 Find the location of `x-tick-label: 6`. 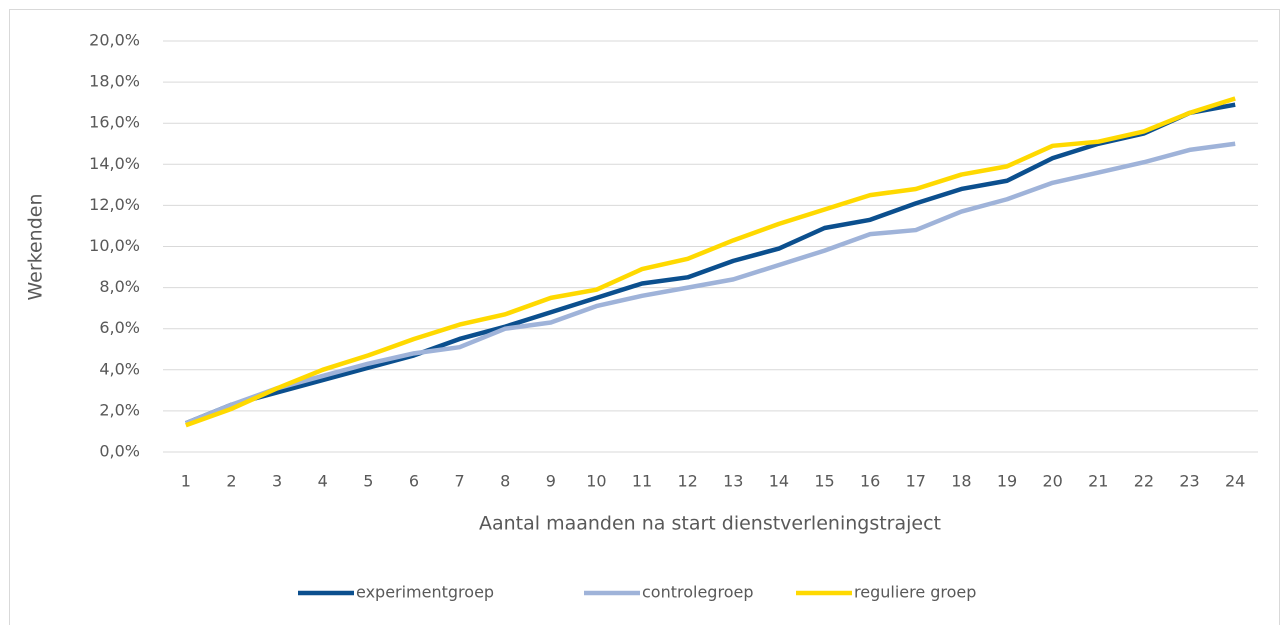

x-tick-label: 6 is located at coordinates (414, 481).